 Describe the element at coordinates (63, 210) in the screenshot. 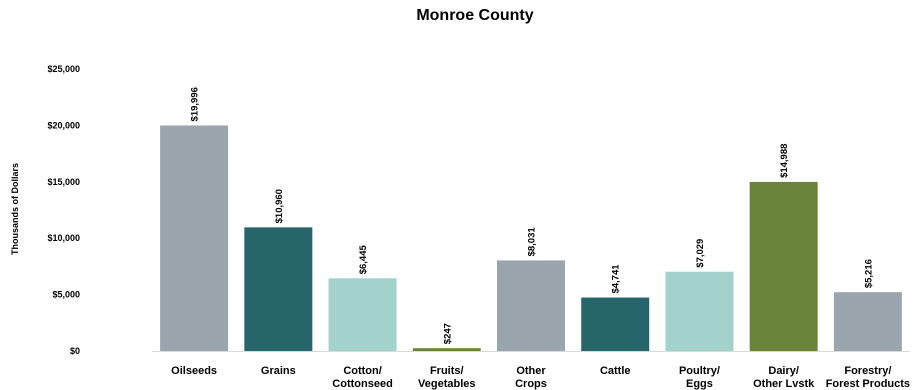

I see `y-axis-ticks: $0 $5,000 $10,000 $15,000 $20,000 $25,000` at that location.